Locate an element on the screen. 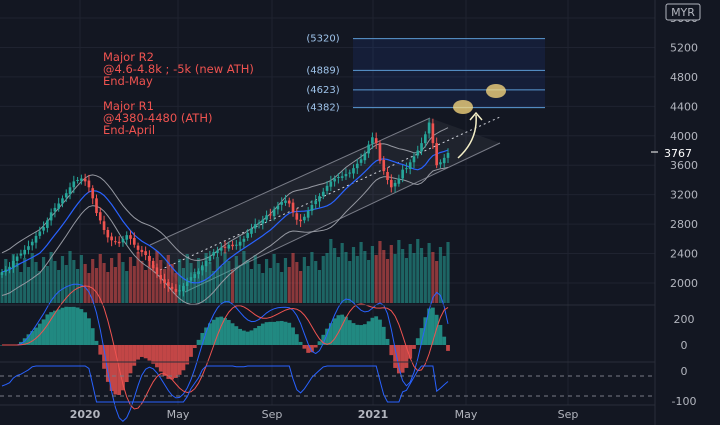 This screenshot has width=720, height=425. time-tick-label: 2020 is located at coordinates (85, 414).